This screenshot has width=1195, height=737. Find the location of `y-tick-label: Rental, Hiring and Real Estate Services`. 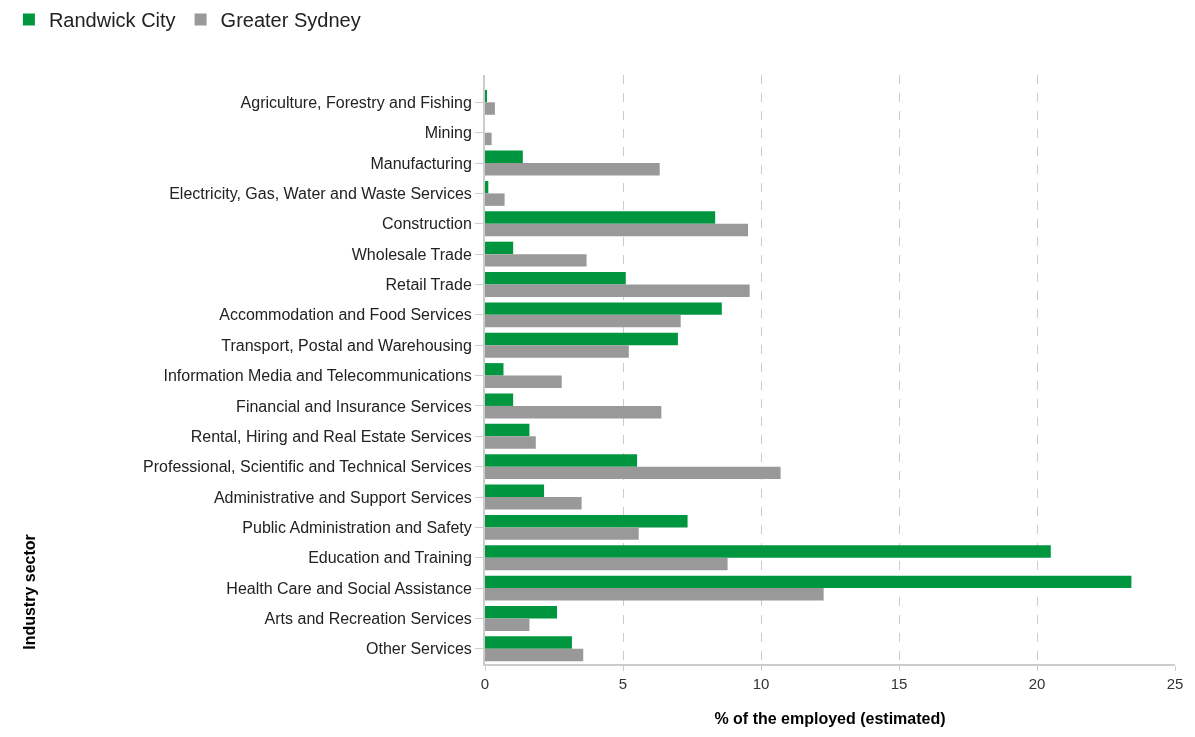

y-tick-label: Rental, Hiring and Real Estate Services is located at coordinates (331, 436).